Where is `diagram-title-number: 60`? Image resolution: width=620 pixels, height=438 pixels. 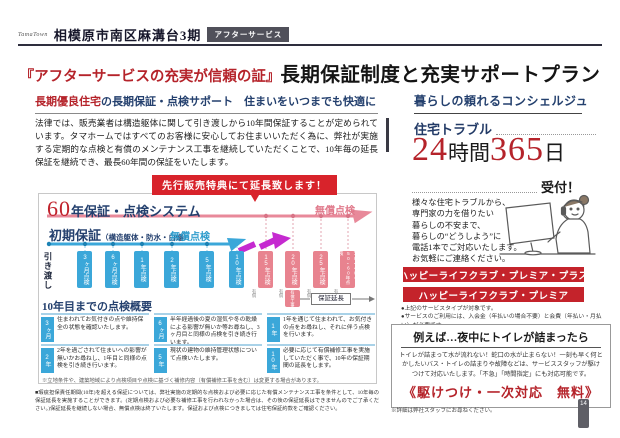
diagram-title-number: 60 is located at coordinates (59, 208).